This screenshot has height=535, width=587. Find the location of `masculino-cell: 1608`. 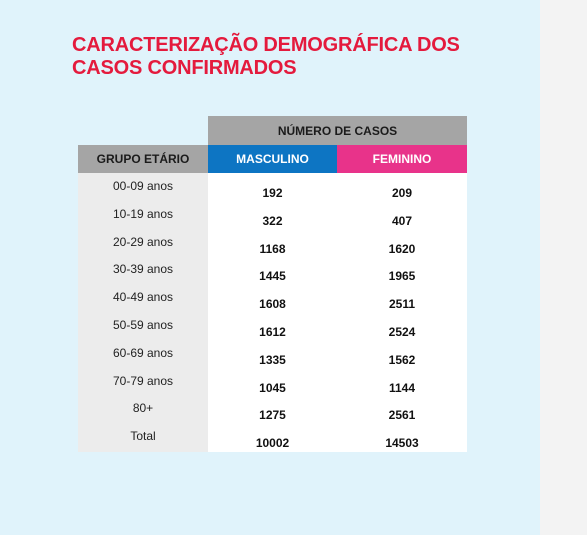

masculino-cell: 1608 is located at coordinates (272, 304).